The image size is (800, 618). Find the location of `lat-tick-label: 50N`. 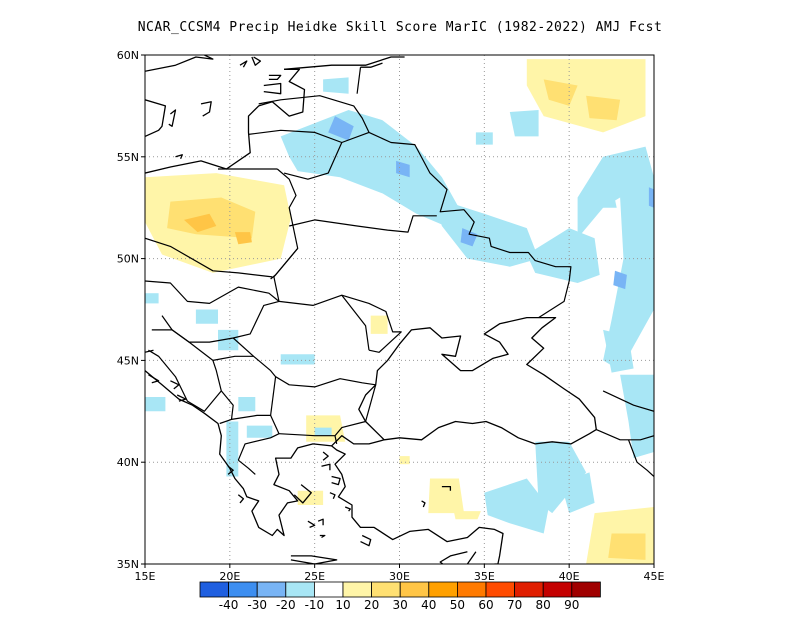

lat-tick-label: 50N is located at coordinates (128, 259).